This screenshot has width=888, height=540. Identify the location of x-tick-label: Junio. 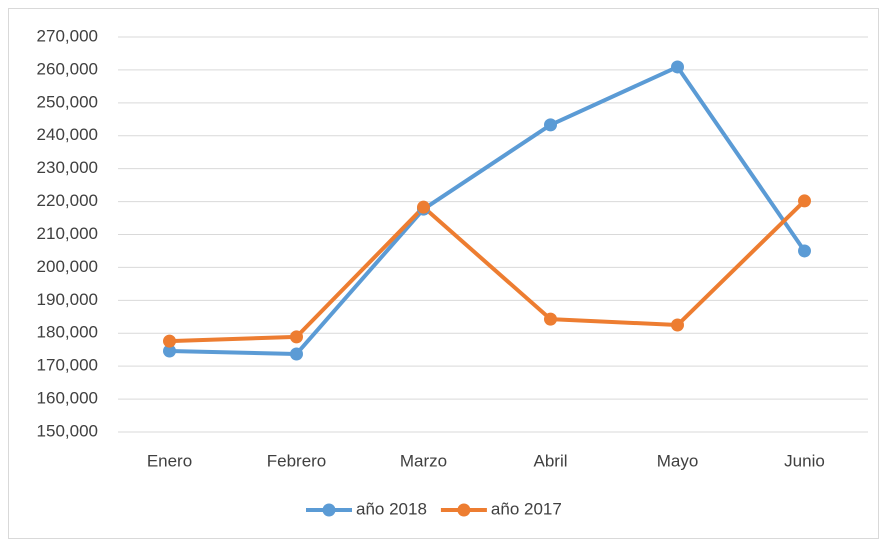
(804, 460).